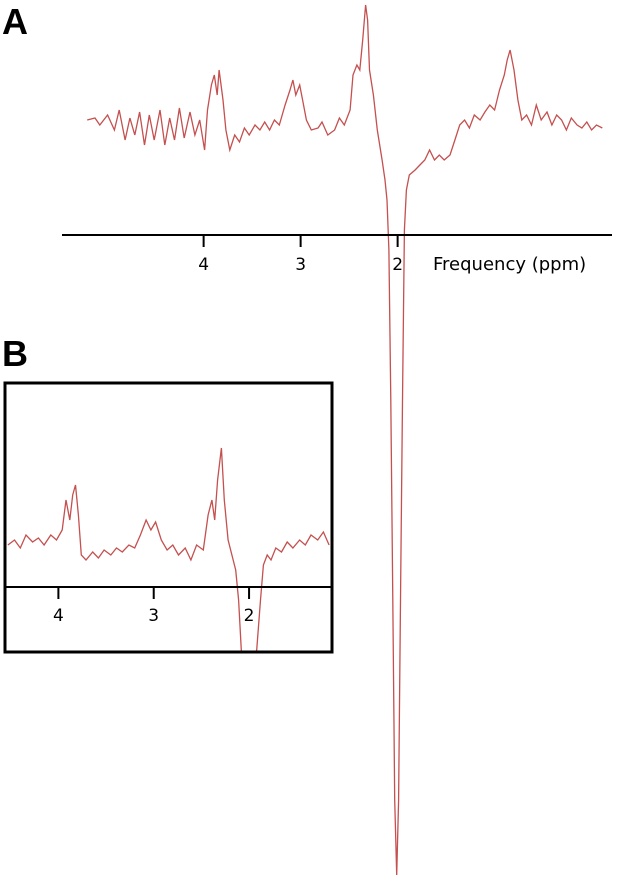 The height and width of the screenshot is (882, 617). I want to click on panel-label: A, so click(15, 21).